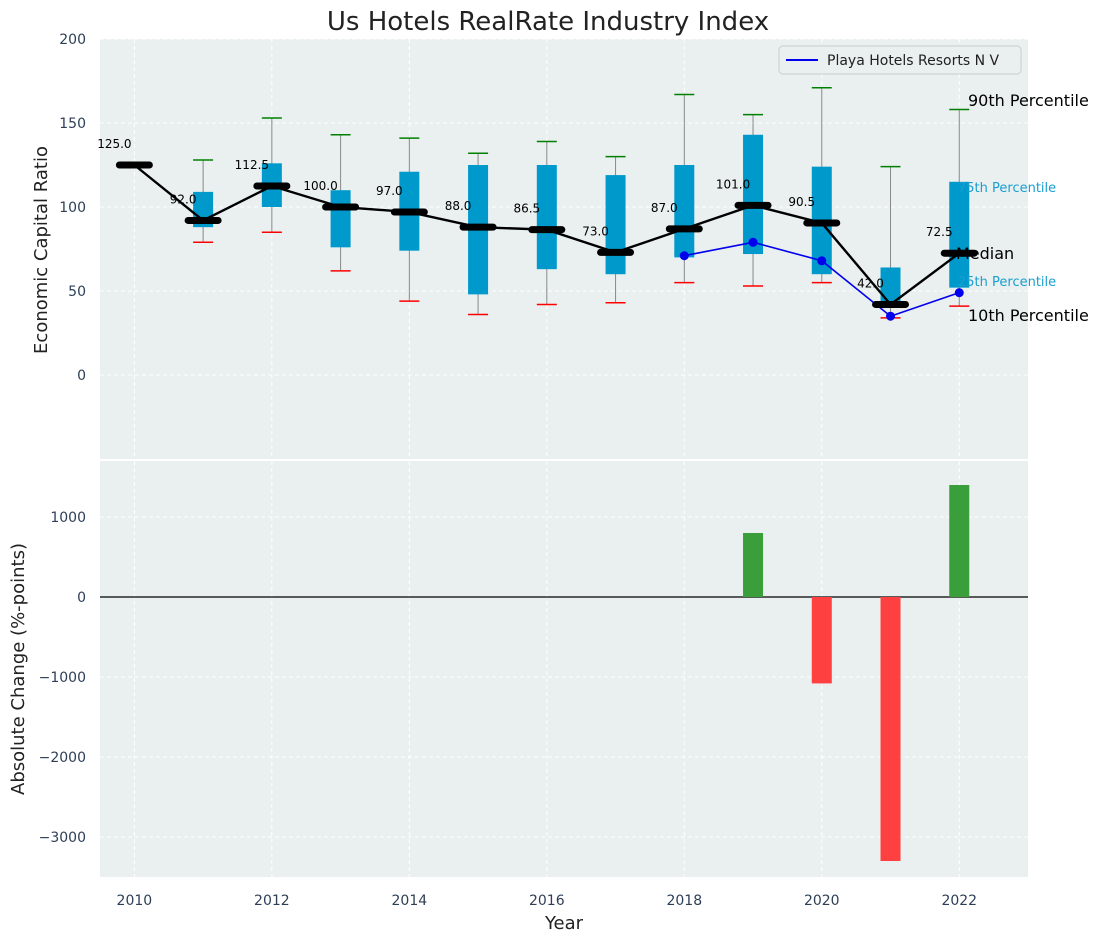  Describe the element at coordinates (547, 901) in the screenshot. I see `x-tick-label: 2016` at that location.